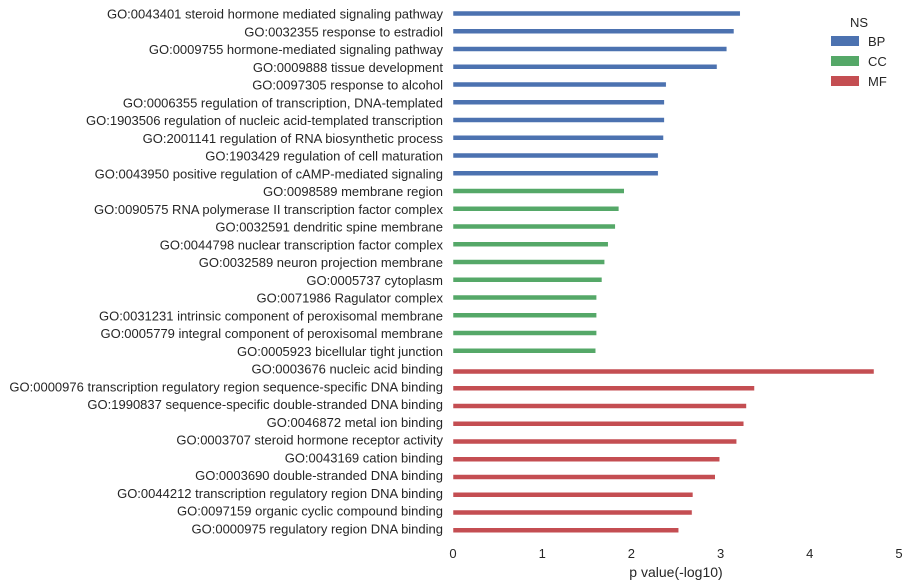 The width and height of the screenshot is (909, 587). I want to click on y-tick-label: GO:0032591 dendritic spine membrane, so click(329, 227).